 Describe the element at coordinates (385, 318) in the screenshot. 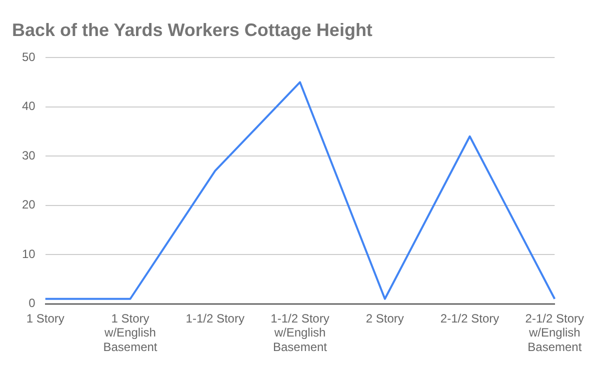

I see `x-tick-label: 2 Story` at that location.